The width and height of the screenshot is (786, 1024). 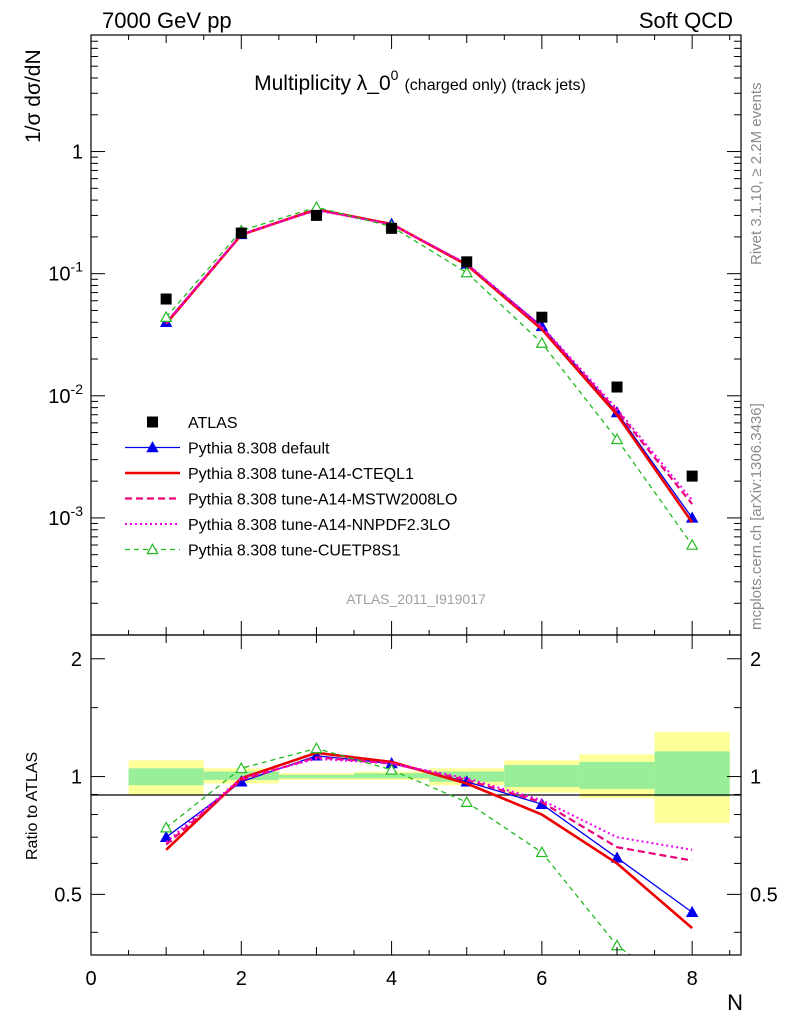 What do you see at coordinates (764, 895) in the screenshot?
I see `ratio-y-tick-label-right: 0.5` at bounding box center [764, 895].